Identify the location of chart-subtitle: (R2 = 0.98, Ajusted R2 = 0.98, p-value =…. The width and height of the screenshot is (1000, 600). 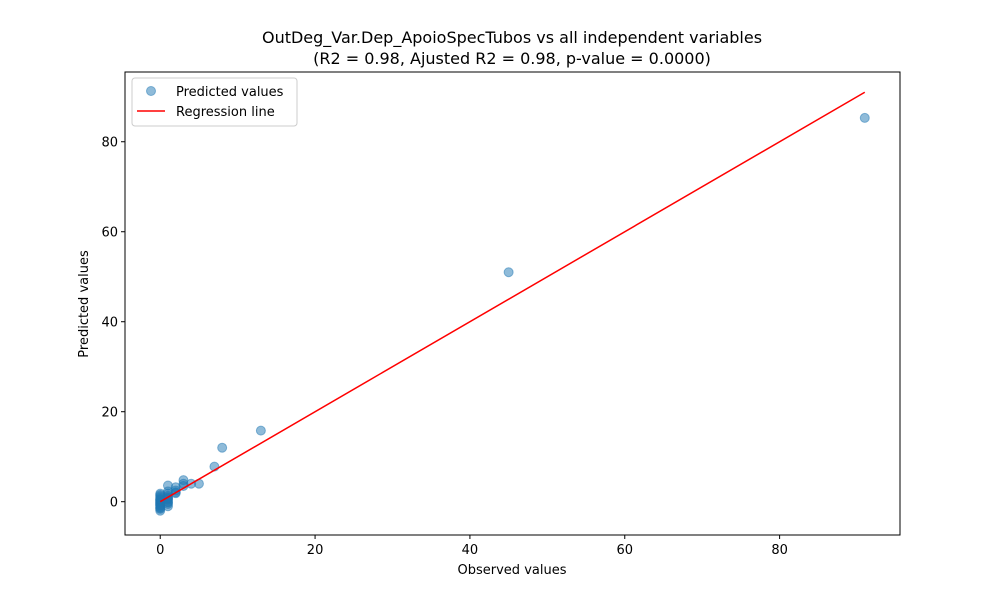
(512, 58).